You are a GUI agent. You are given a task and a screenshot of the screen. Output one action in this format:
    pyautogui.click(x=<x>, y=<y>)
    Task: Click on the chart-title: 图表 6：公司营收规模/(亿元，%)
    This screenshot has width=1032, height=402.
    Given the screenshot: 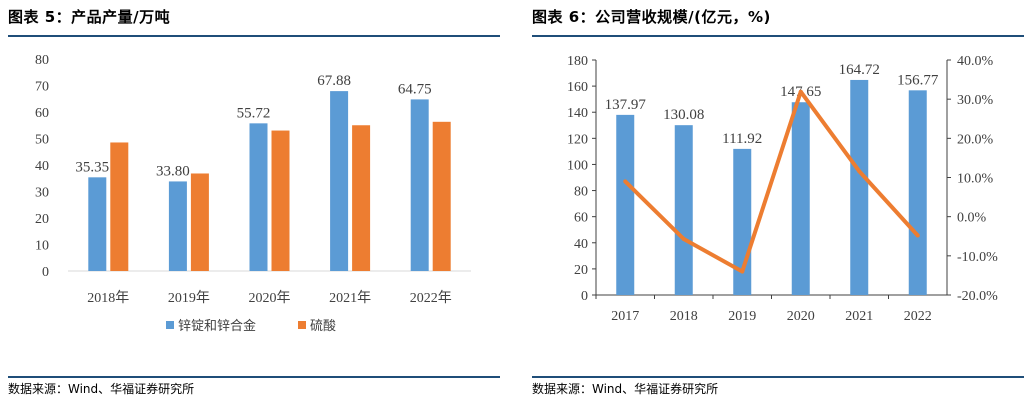 What is the action you would take?
    pyautogui.click(x=651, y=17)
    